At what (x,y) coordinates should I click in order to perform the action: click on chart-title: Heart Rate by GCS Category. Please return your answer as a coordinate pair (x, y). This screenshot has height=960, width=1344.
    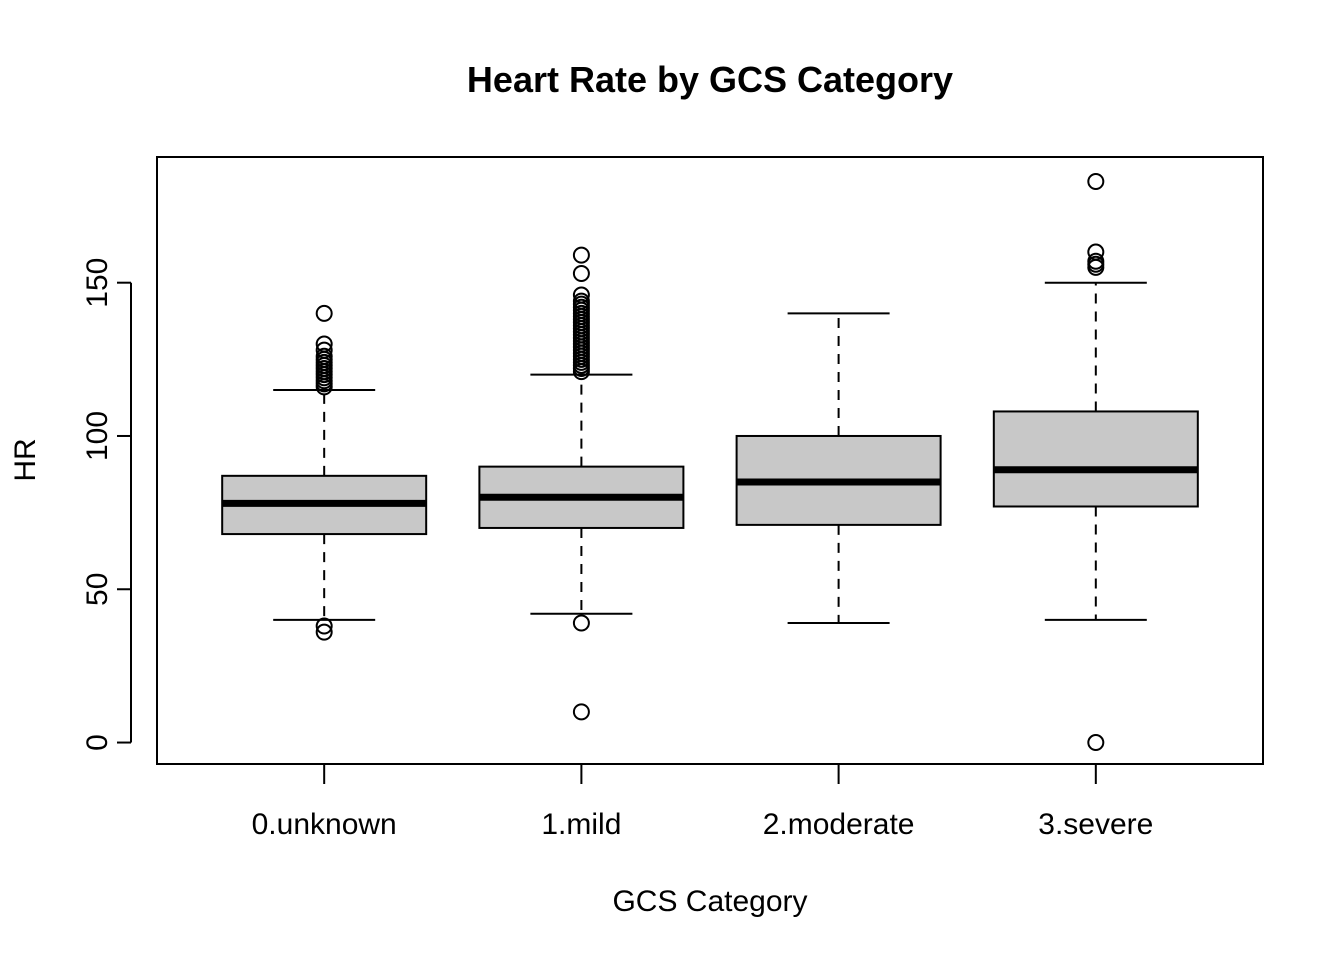
    Looking at the image, I should click on (710, 79).